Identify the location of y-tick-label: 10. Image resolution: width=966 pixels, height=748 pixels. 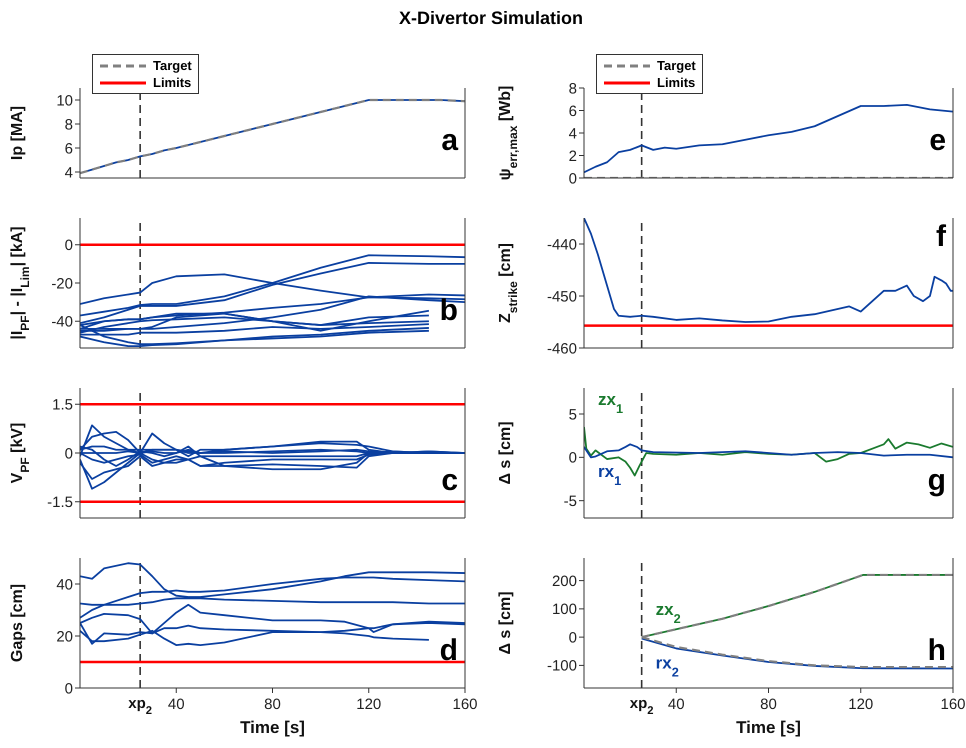
(64, 101).